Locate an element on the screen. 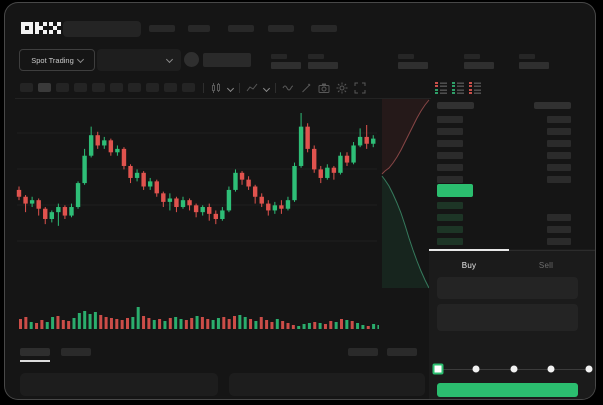  orderbook-asks is located at coordinates (504, 149).